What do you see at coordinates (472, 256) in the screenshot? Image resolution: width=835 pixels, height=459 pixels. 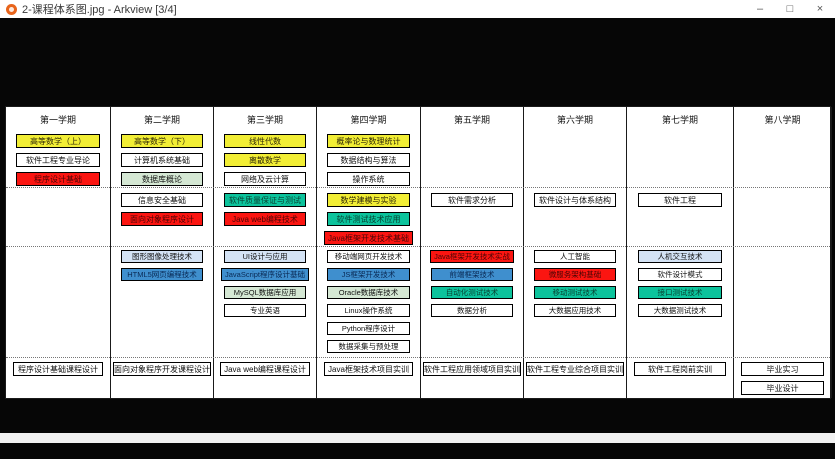 I see `course-box: Java框架开发技术实战` at bounding box center [472, 256].